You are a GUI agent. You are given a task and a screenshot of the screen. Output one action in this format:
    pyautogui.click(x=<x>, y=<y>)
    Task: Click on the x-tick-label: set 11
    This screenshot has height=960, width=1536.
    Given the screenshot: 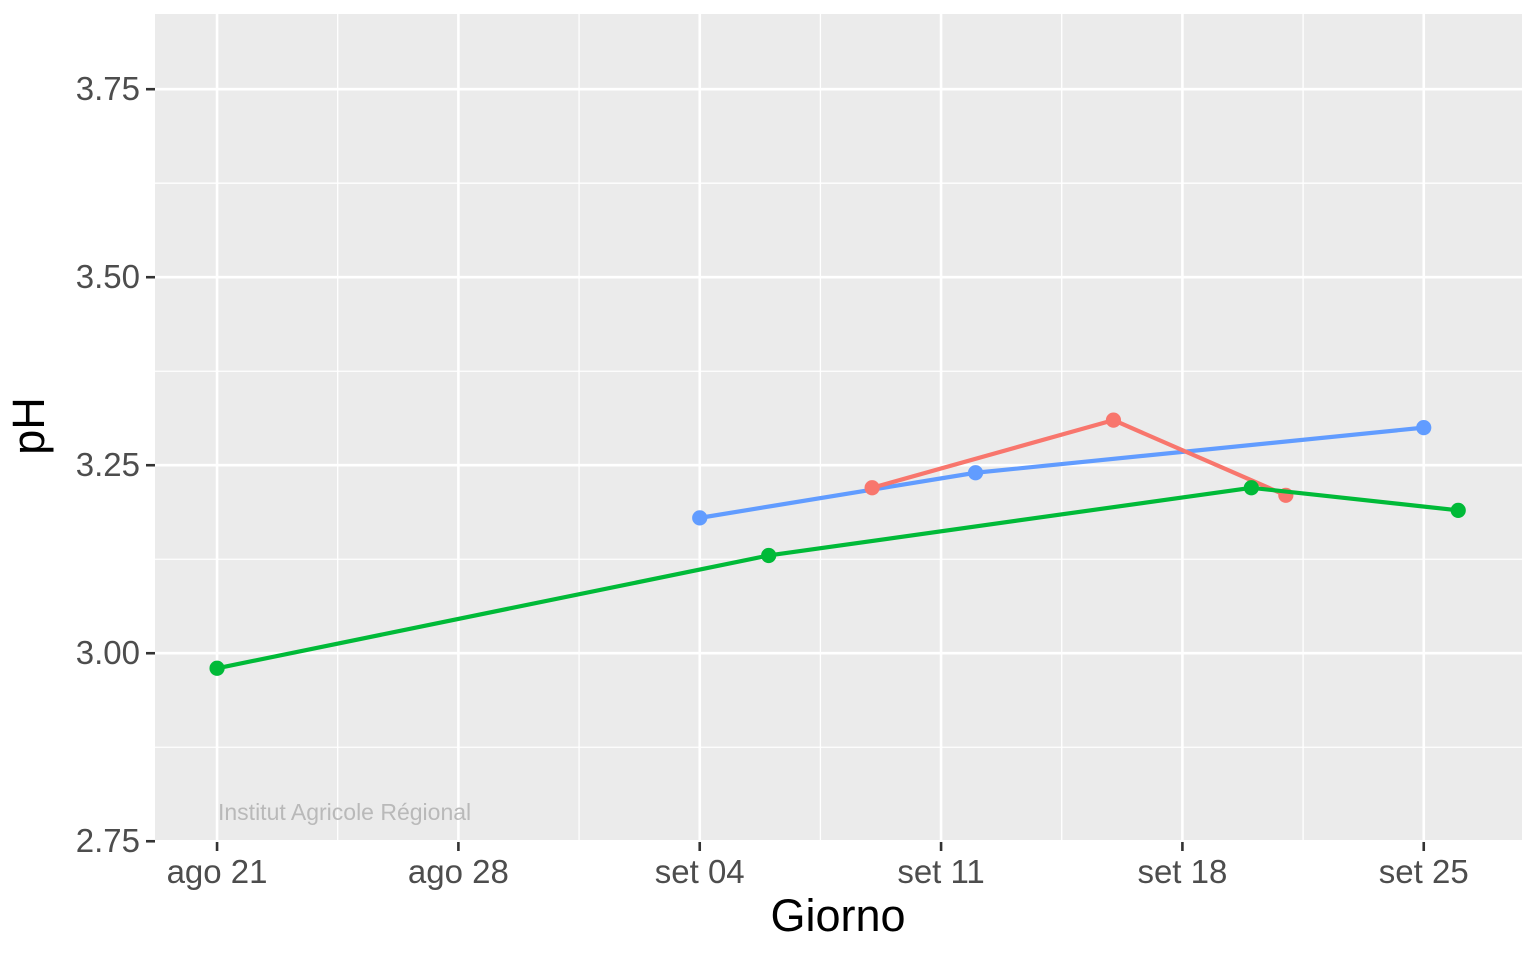 What is the action you would take?
    pyautogui.click(x=940, y=871)
    